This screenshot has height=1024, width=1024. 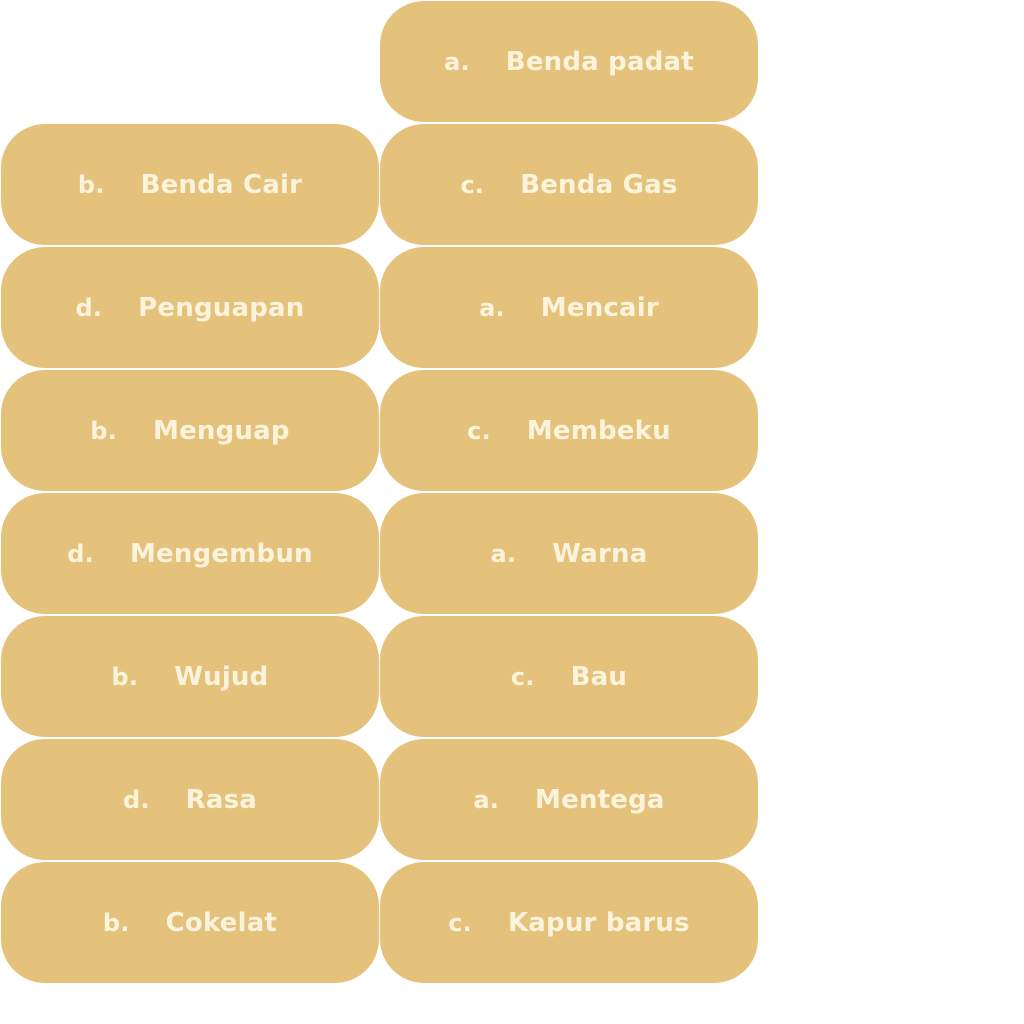 I want to click on tile-content: b. Benda Cair, so click(x=190, y=185).